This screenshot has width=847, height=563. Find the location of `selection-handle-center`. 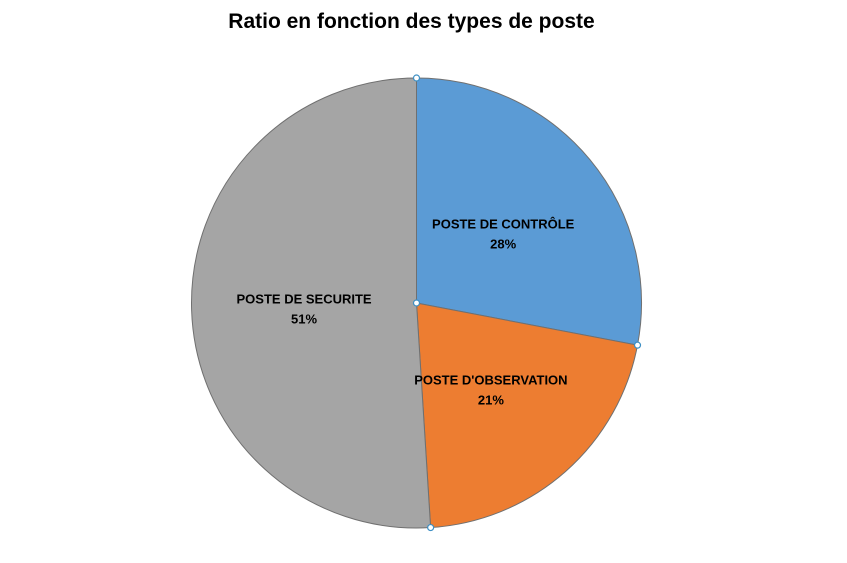

selection-handle-center is located at coordinates (416, 303).